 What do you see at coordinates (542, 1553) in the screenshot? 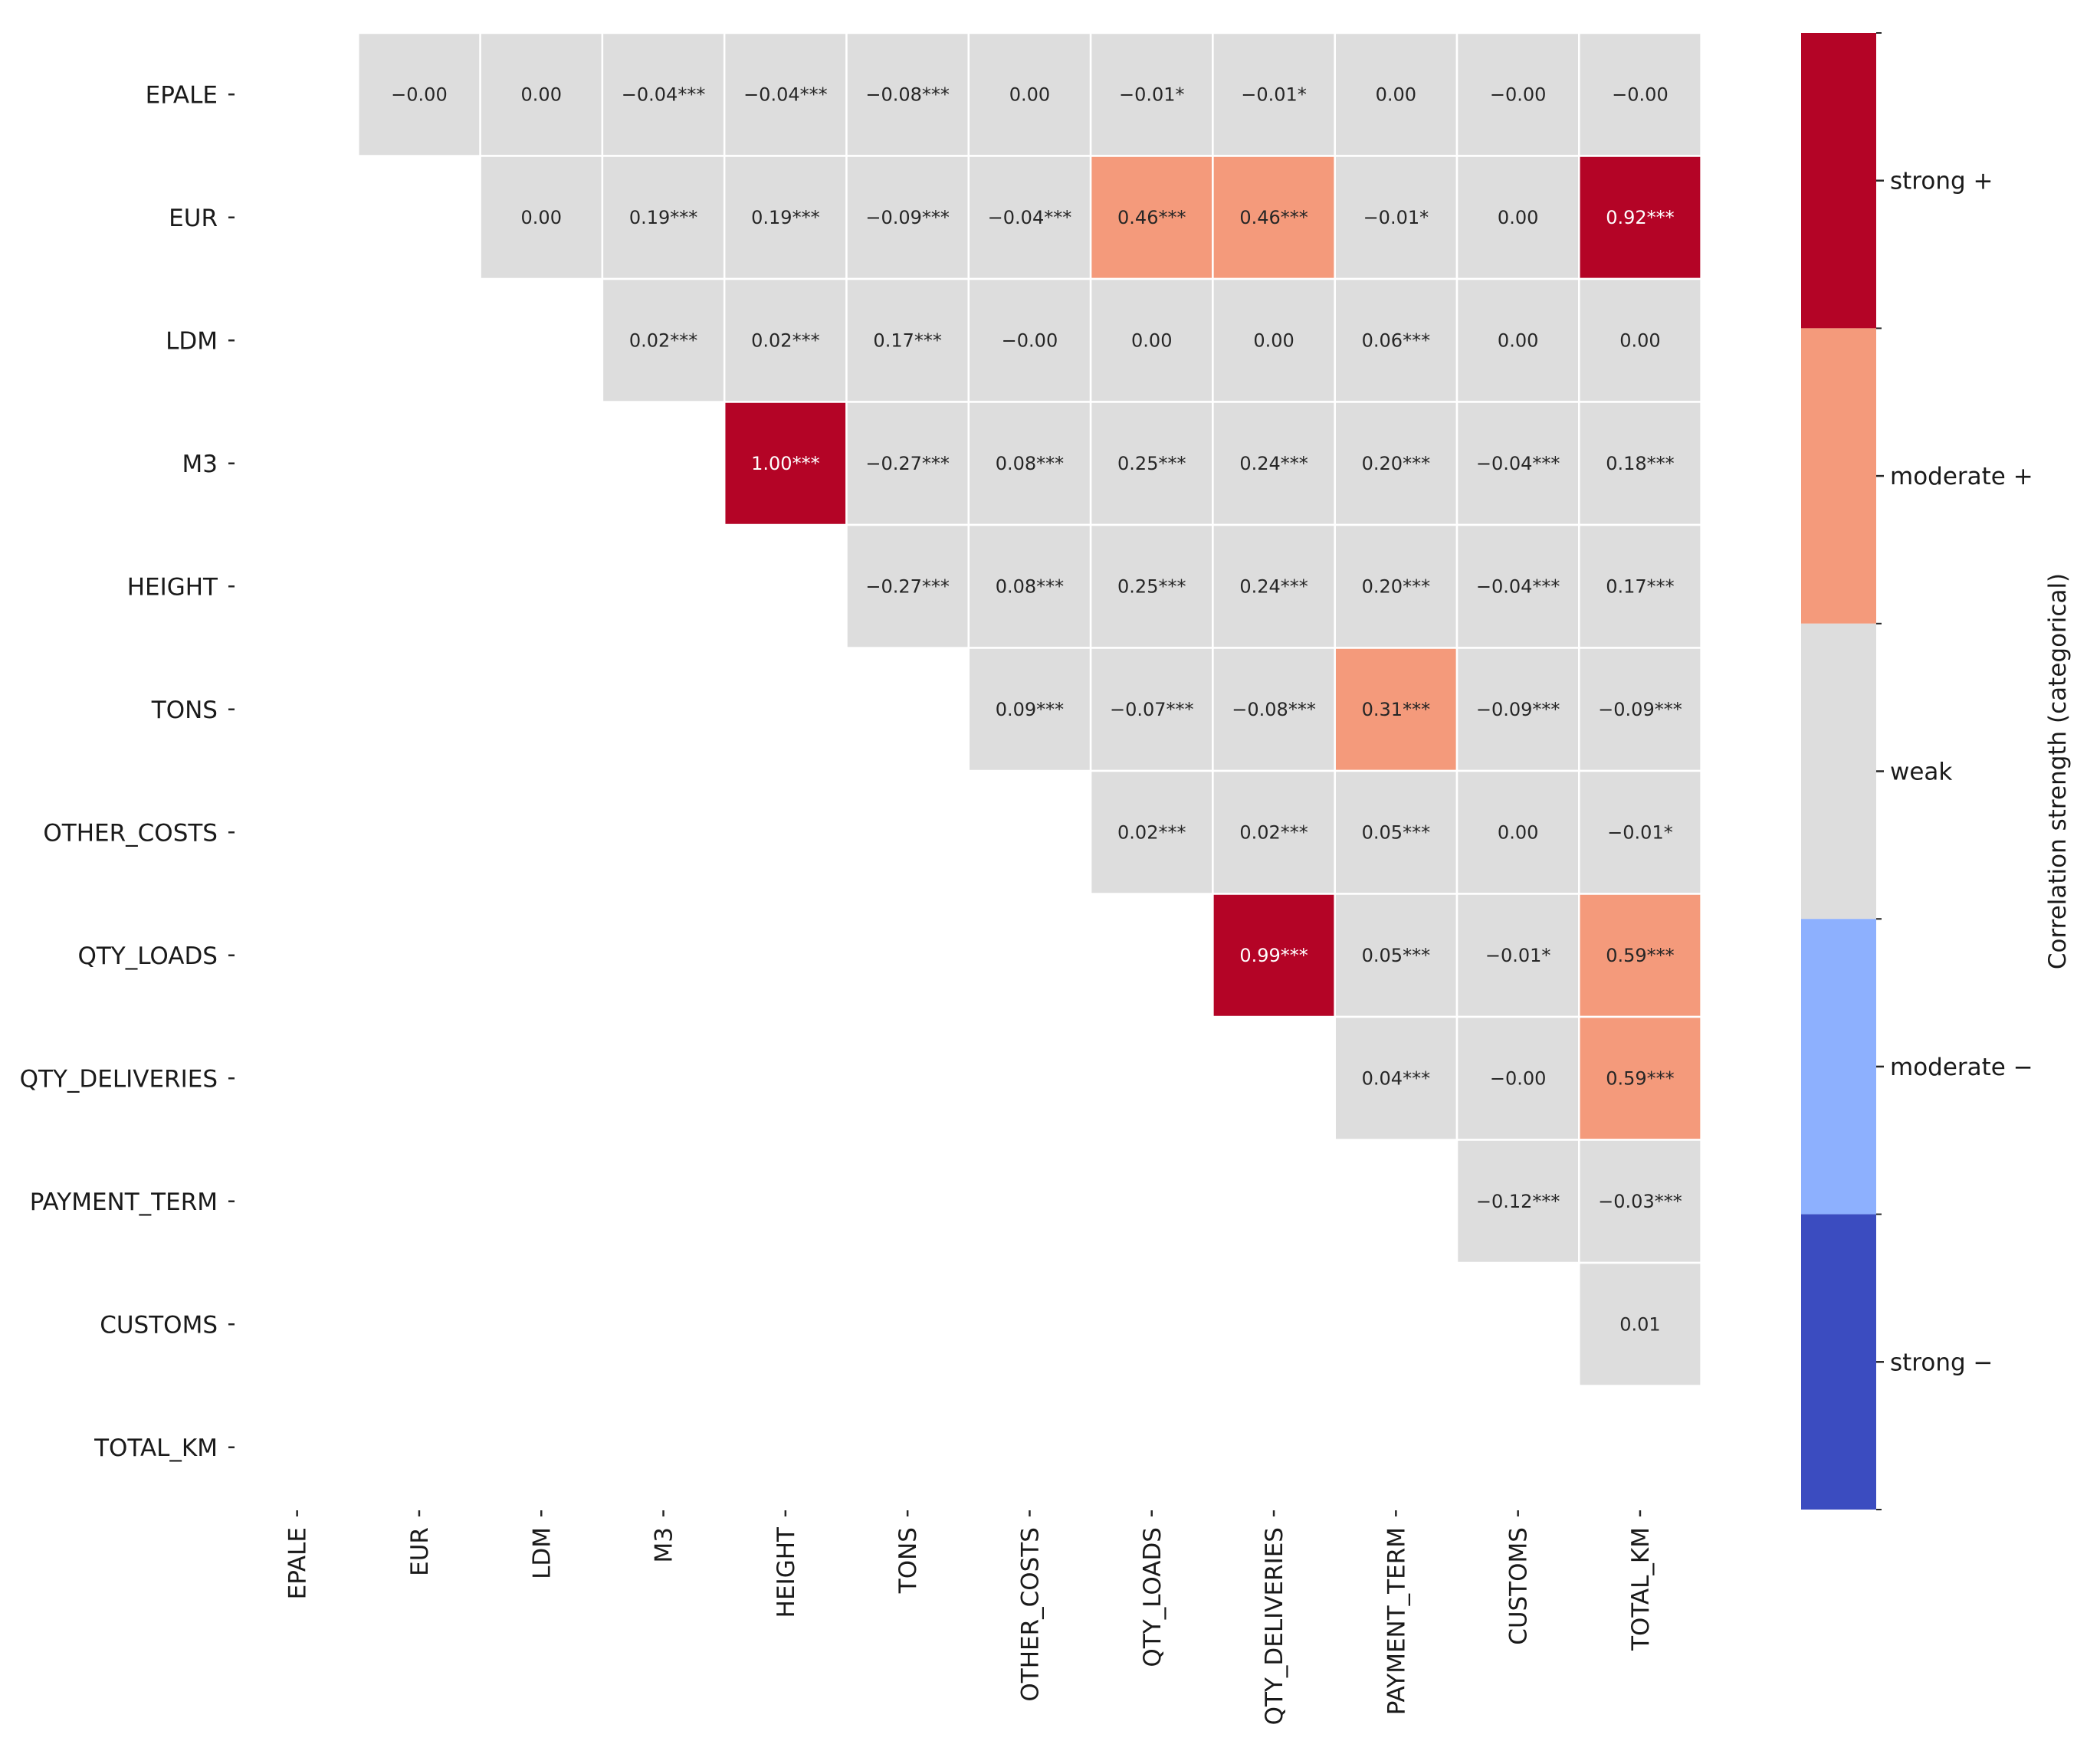
I see `x-tick-label: LDM` at bounding box center [542, 1553].